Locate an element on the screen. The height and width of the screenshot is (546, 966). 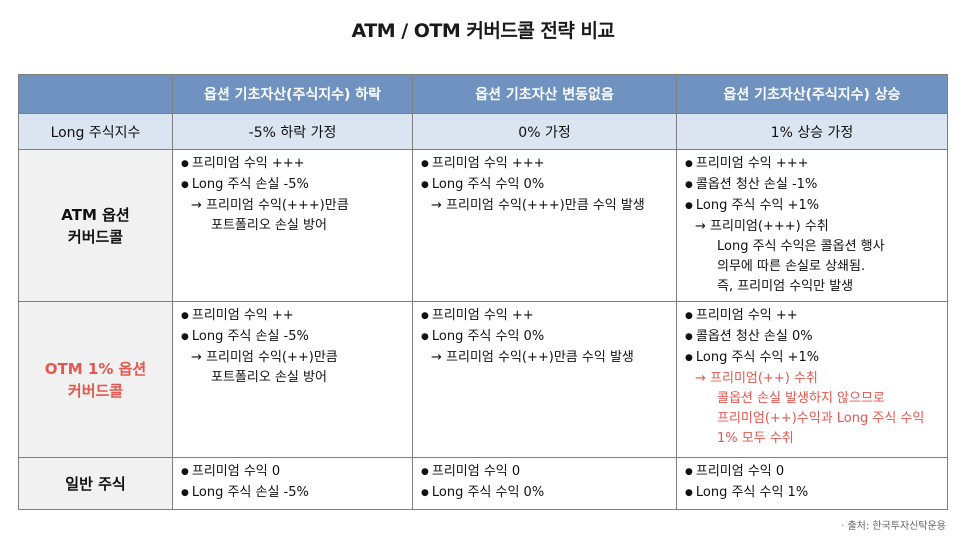
subheader-col-decline: -5% 하락 가정 is located at coordinates (292, 131).